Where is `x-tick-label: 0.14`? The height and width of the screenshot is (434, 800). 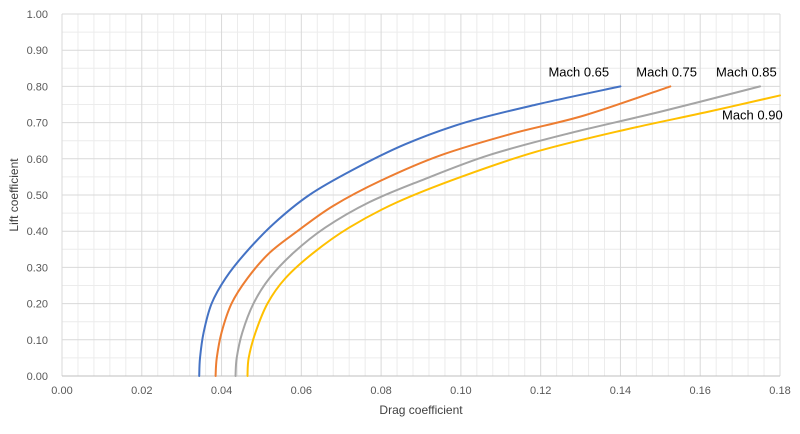 x-tick-label: 0.14 is located at coordinates (620, 391).